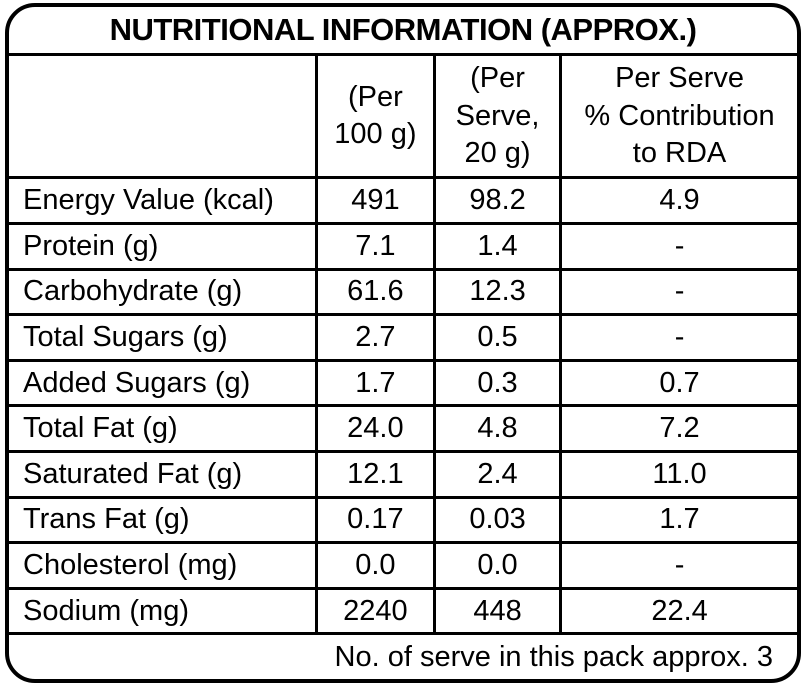 The image size is (806, 687). Describe the element at coordinates (375, 246) in the screenshot. I see `per-100g-value: 7.1` at that location.